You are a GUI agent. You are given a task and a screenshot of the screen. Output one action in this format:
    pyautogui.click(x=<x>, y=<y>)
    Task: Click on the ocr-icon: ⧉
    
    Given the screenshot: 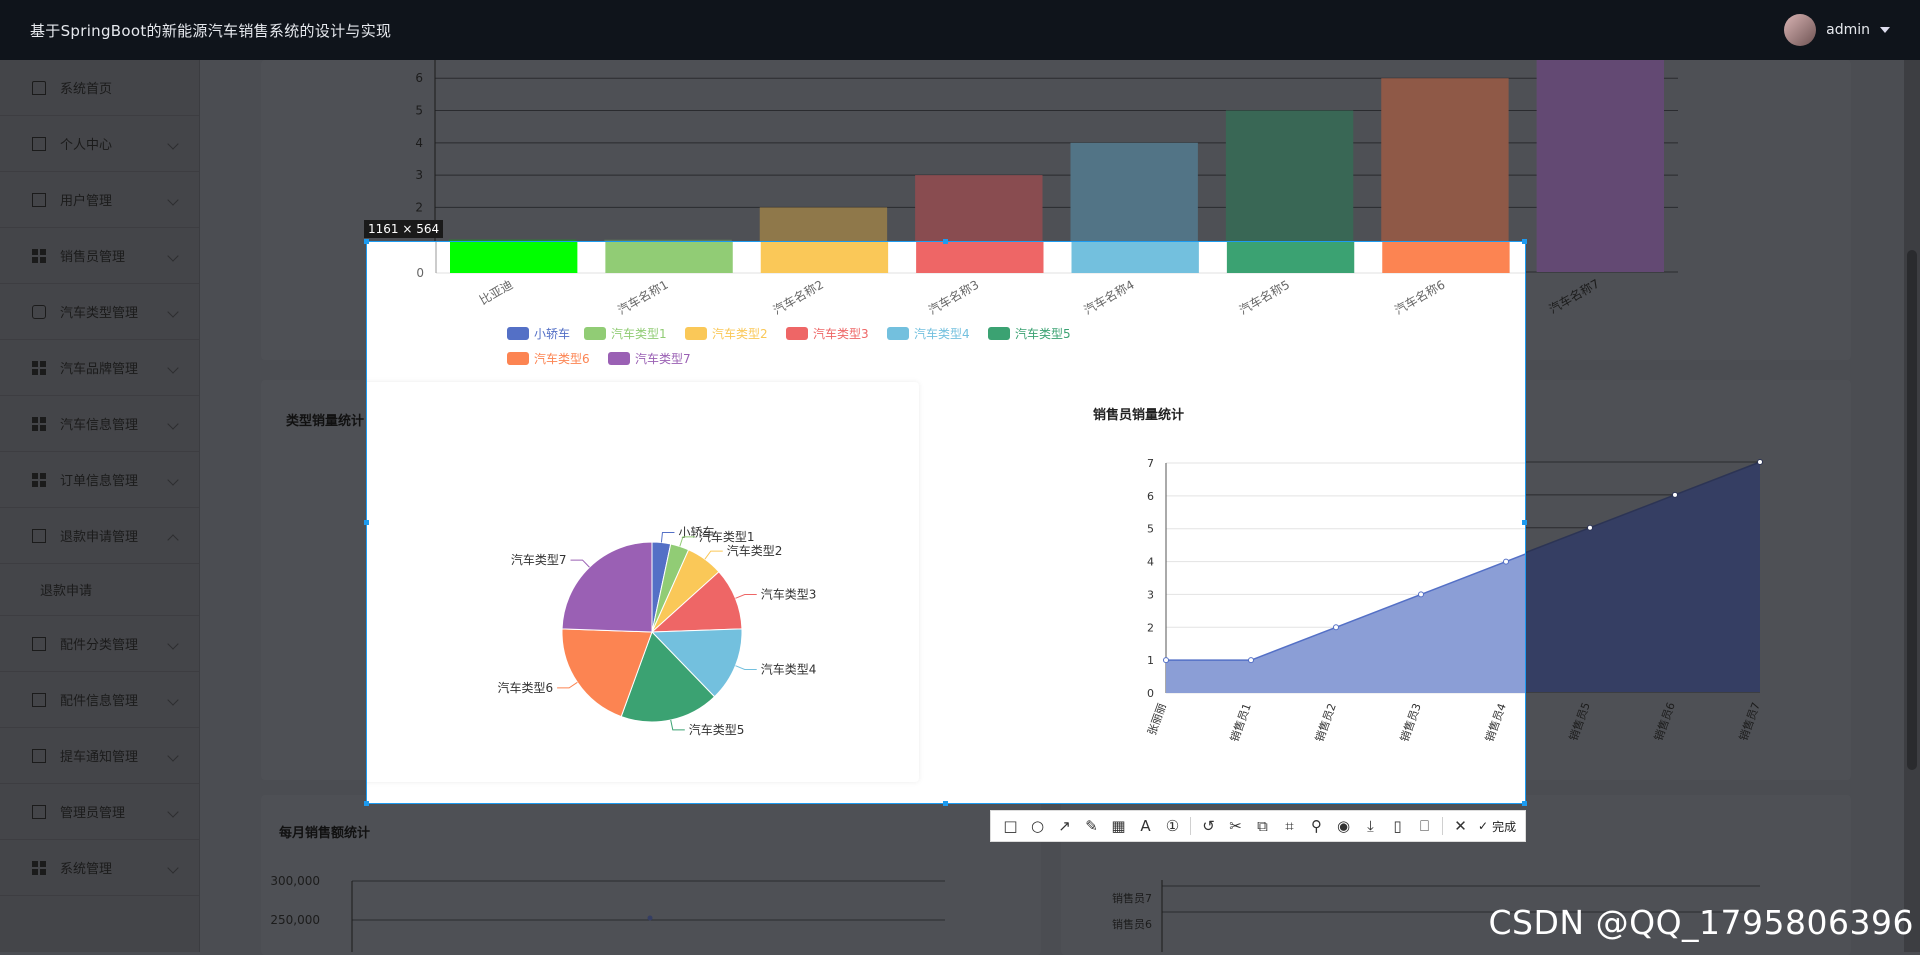 What is the action you would take?
    pyautogui.click(x=1262, y=826)
    